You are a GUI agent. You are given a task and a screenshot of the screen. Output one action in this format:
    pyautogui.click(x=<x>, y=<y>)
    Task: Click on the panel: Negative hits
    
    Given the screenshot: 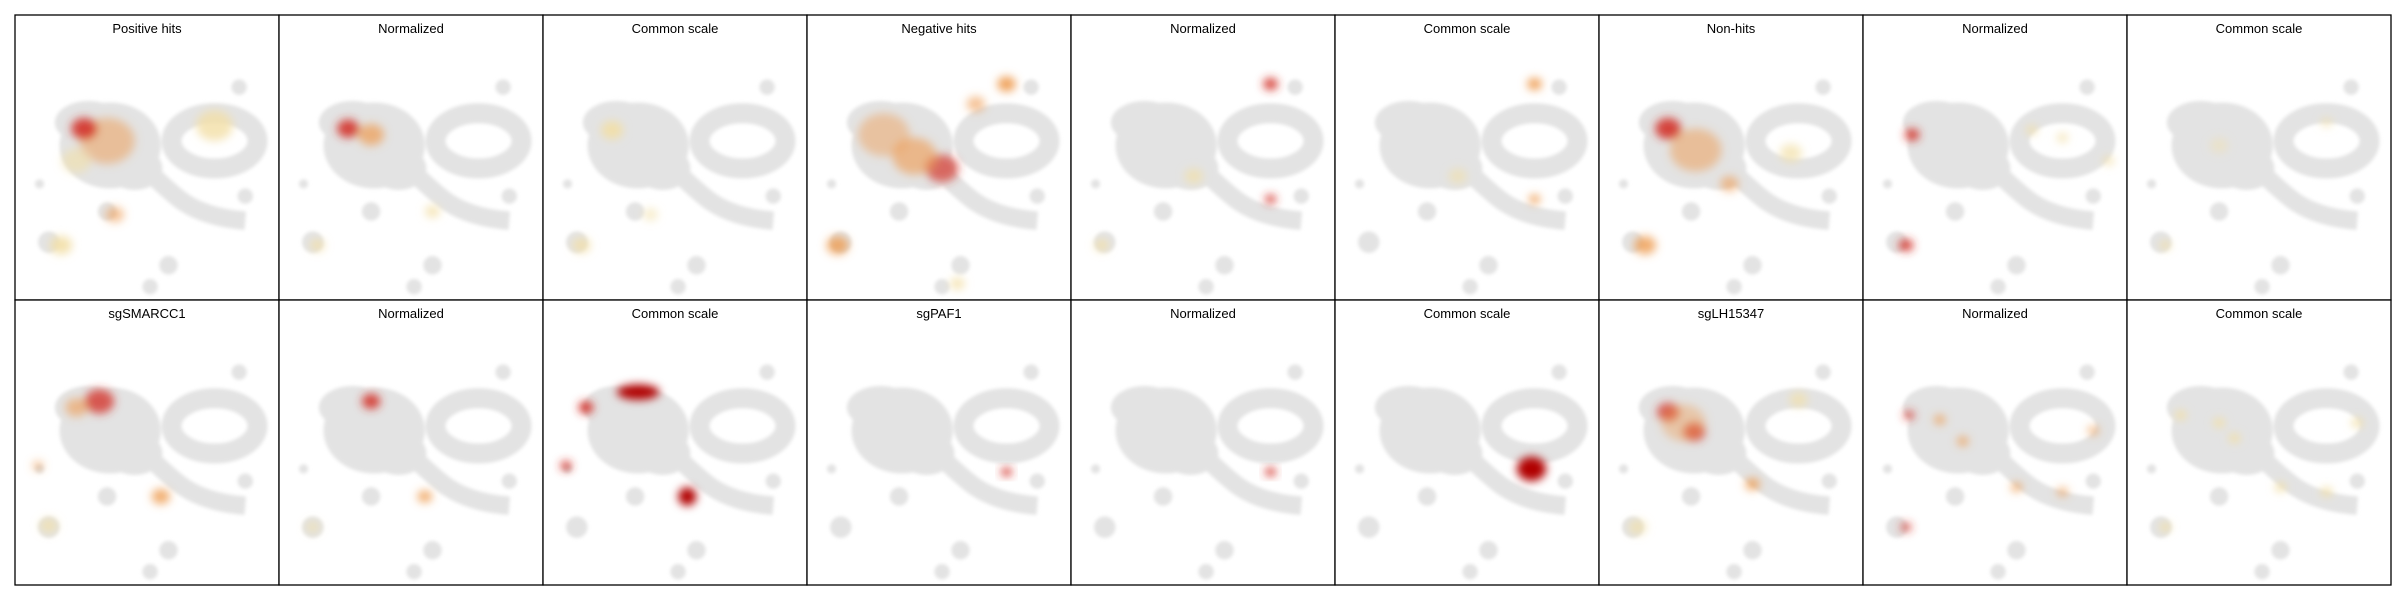 What is the action you would take?
    pyautogui.click(x=939, y=157)
    